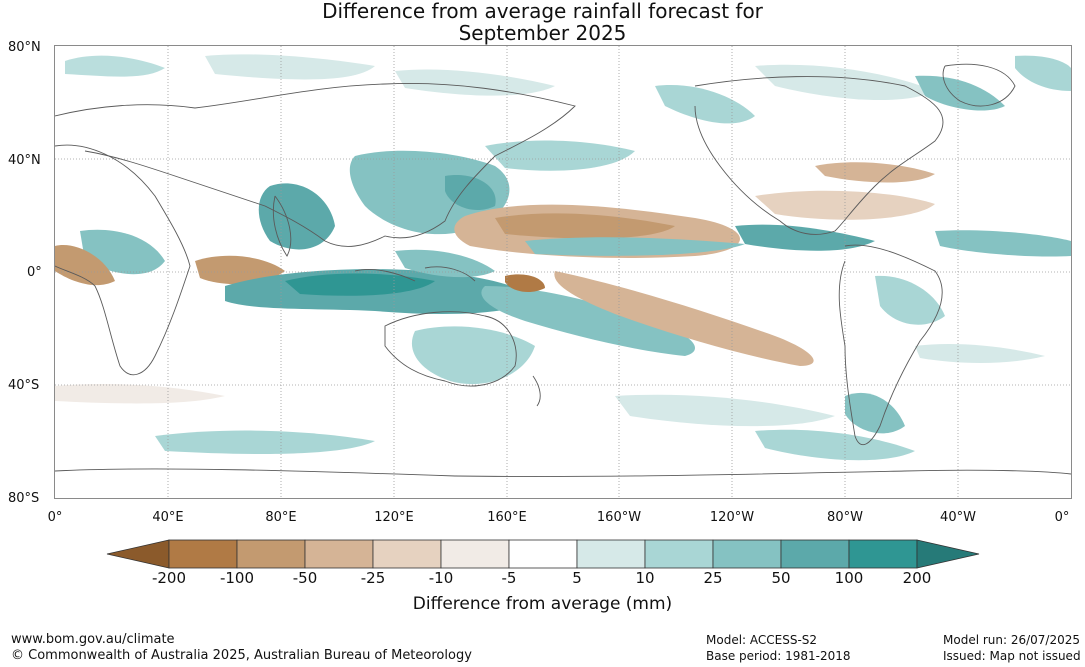 The image size is (1085, 667). Describe the element at coordinates (509, 578) in the screenshot. I see `cbar-label: -5` at that location.